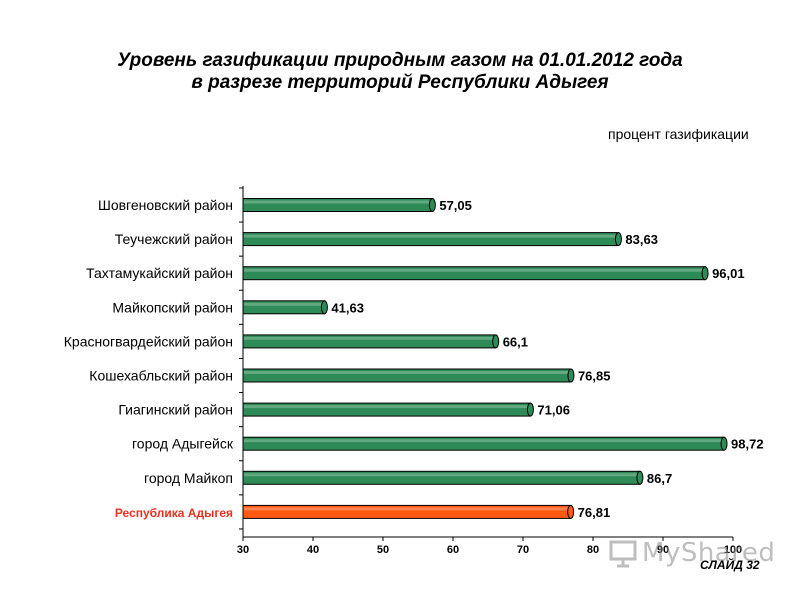  What do you see at coordinates (175, 410) in the screenshot?
I see `category-label: Гиагинский район` at bounding box center [175, 410].